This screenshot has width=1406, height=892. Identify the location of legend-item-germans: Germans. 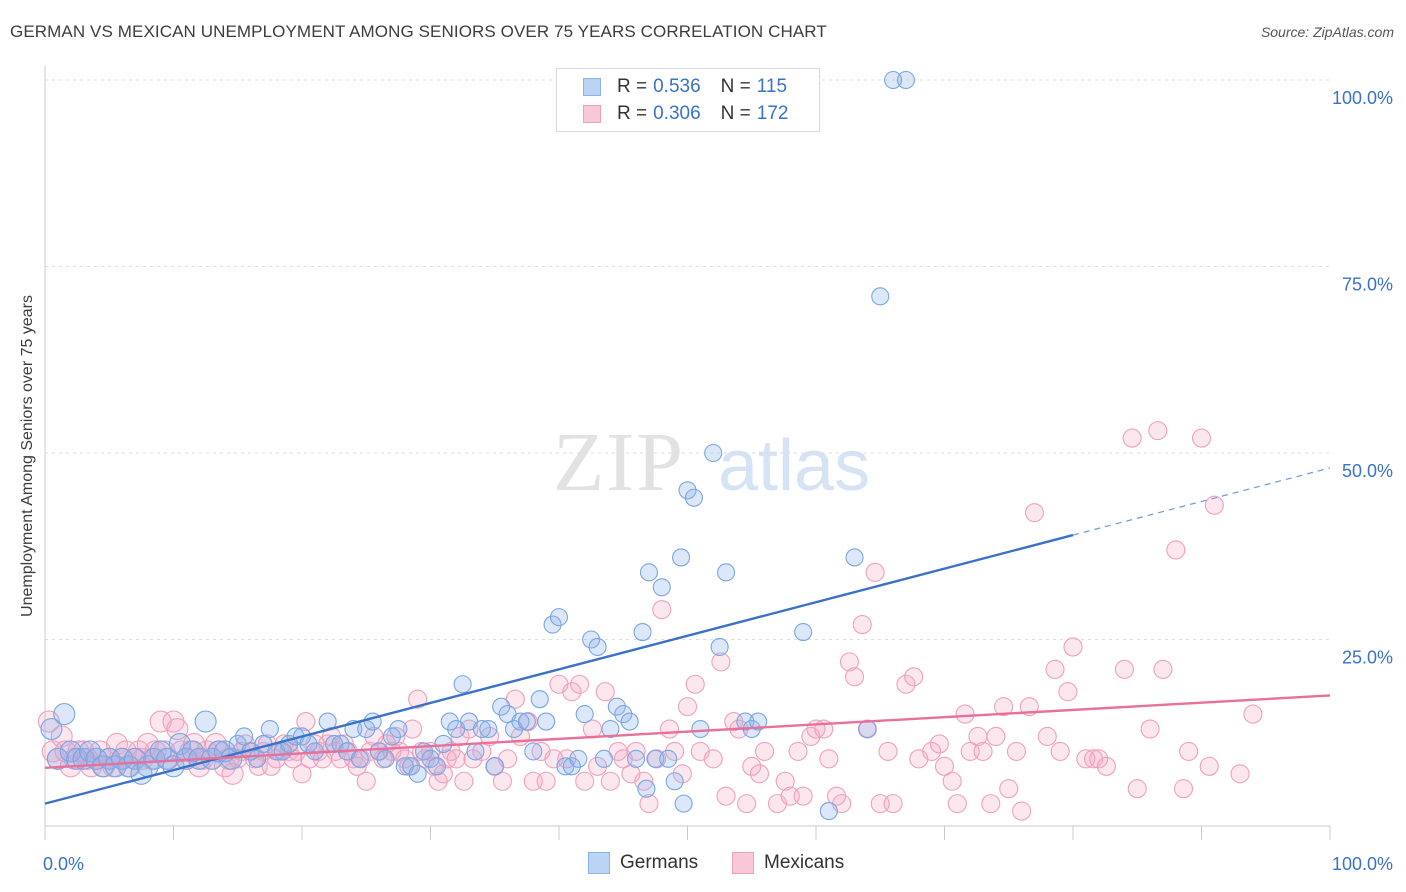
(643, 863).